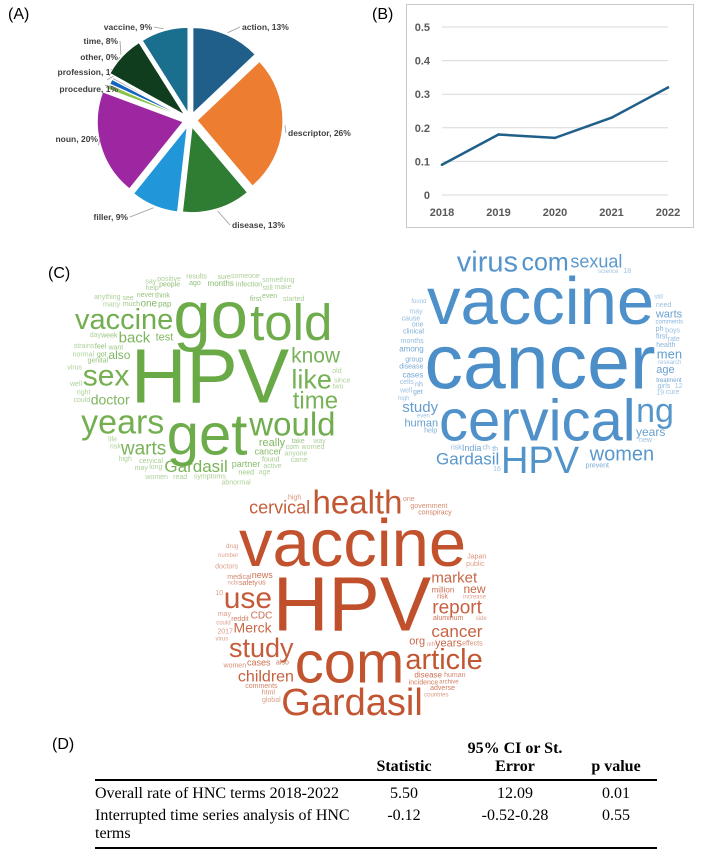  I want to click on pie-label-profession: profession, 1%, so click(88, 72).